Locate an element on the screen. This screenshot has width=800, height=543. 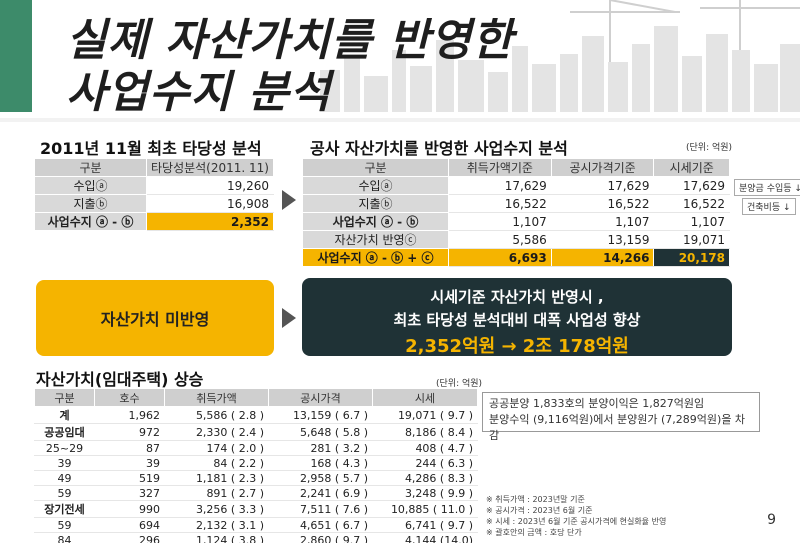
page-number: 9 is located at coordinates (771, 520).